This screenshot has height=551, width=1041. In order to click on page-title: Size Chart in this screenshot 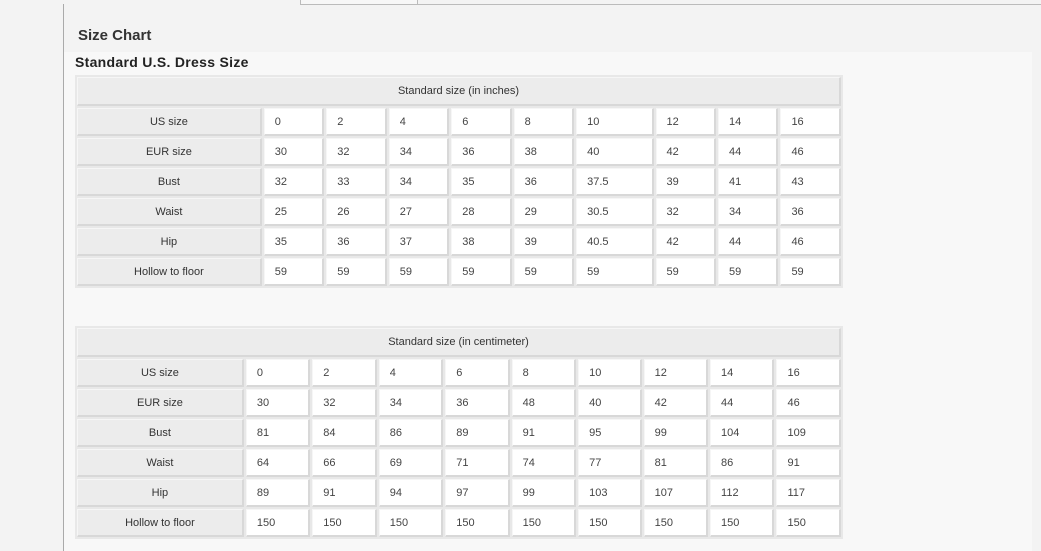, I will do `click(115, 35)`.